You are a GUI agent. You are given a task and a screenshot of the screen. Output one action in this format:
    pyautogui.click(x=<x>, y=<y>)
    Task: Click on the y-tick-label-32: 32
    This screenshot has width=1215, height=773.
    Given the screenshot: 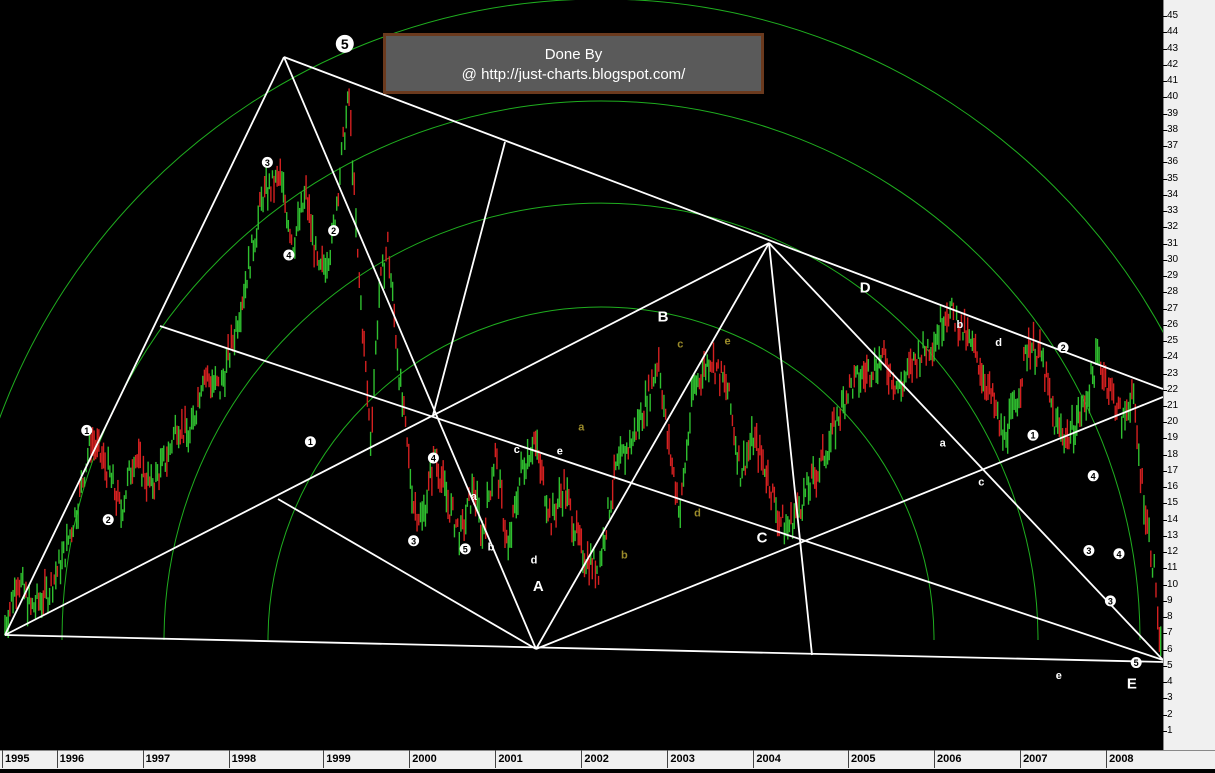 What is the action you would take?
    pyautogui.click(x=1173, y=227)
    